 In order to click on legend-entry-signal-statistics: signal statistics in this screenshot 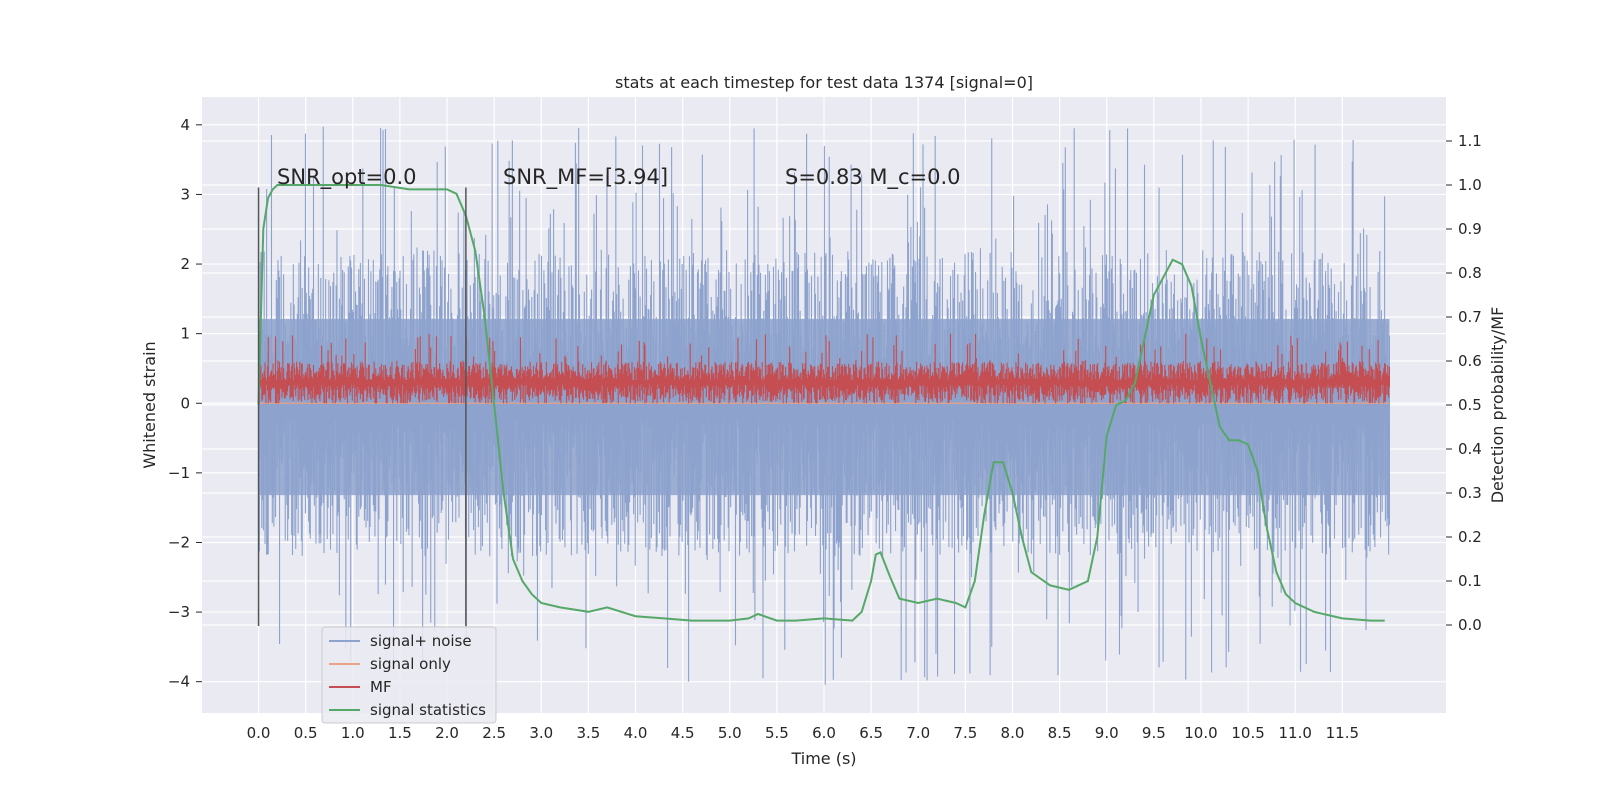, I will do `click(428, 710)`.